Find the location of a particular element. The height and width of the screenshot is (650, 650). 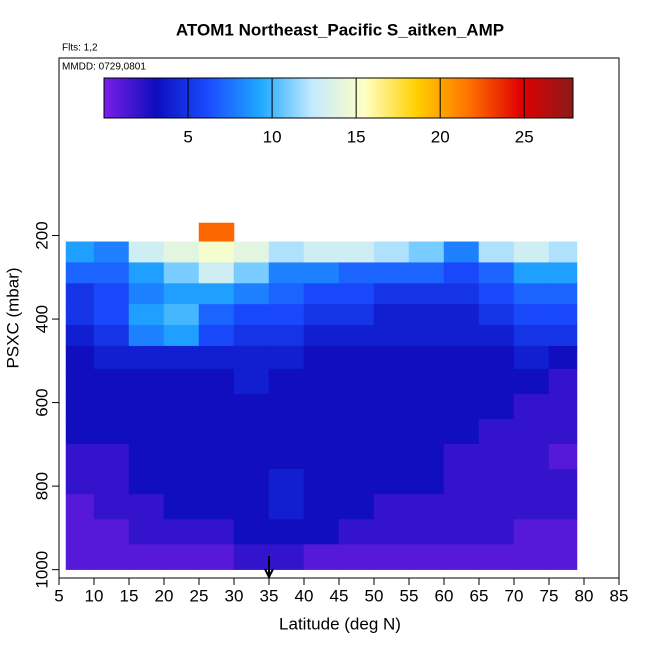

y-tick-label: 400 is located at coordinates (41, 319).